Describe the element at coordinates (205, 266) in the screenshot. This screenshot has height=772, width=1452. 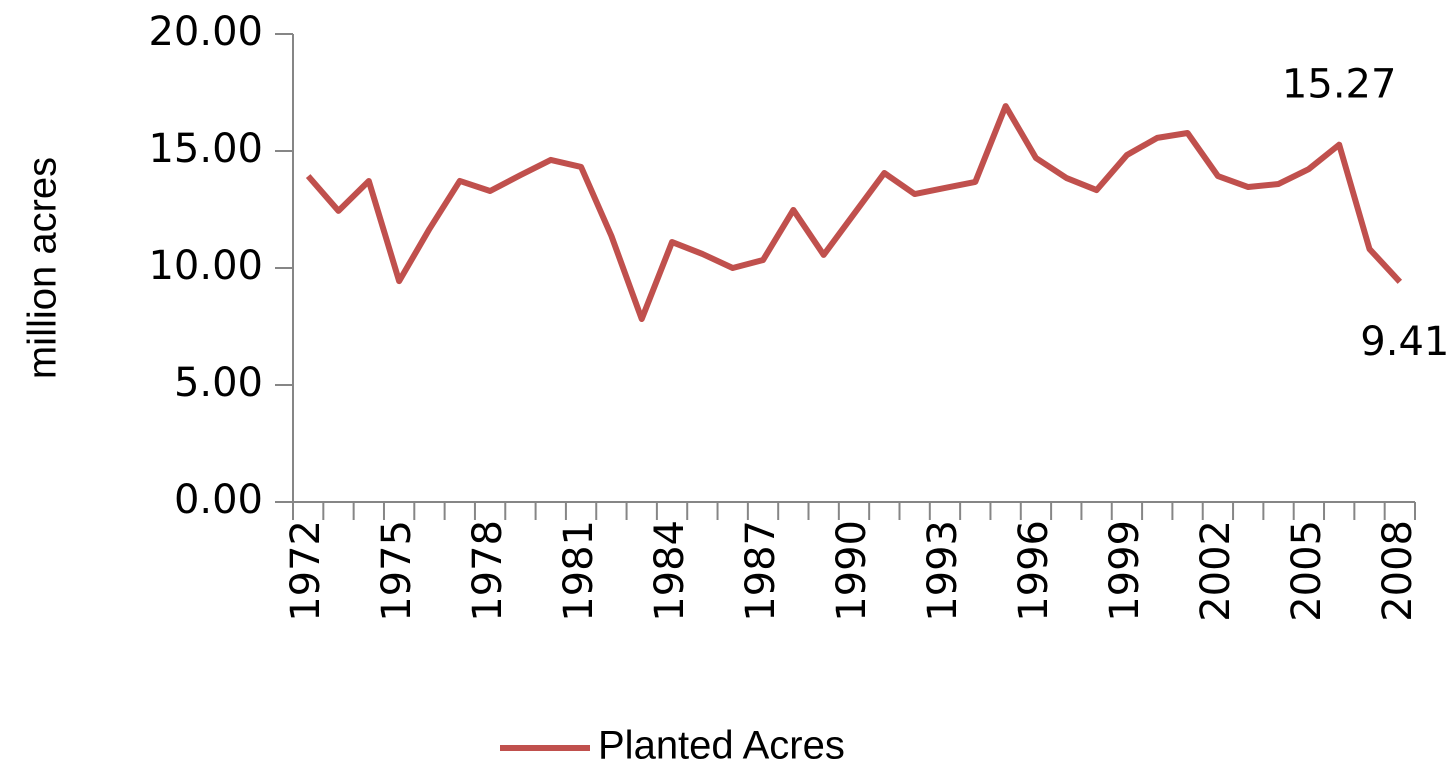
I see `y-tick-label: 10.00` at that location.